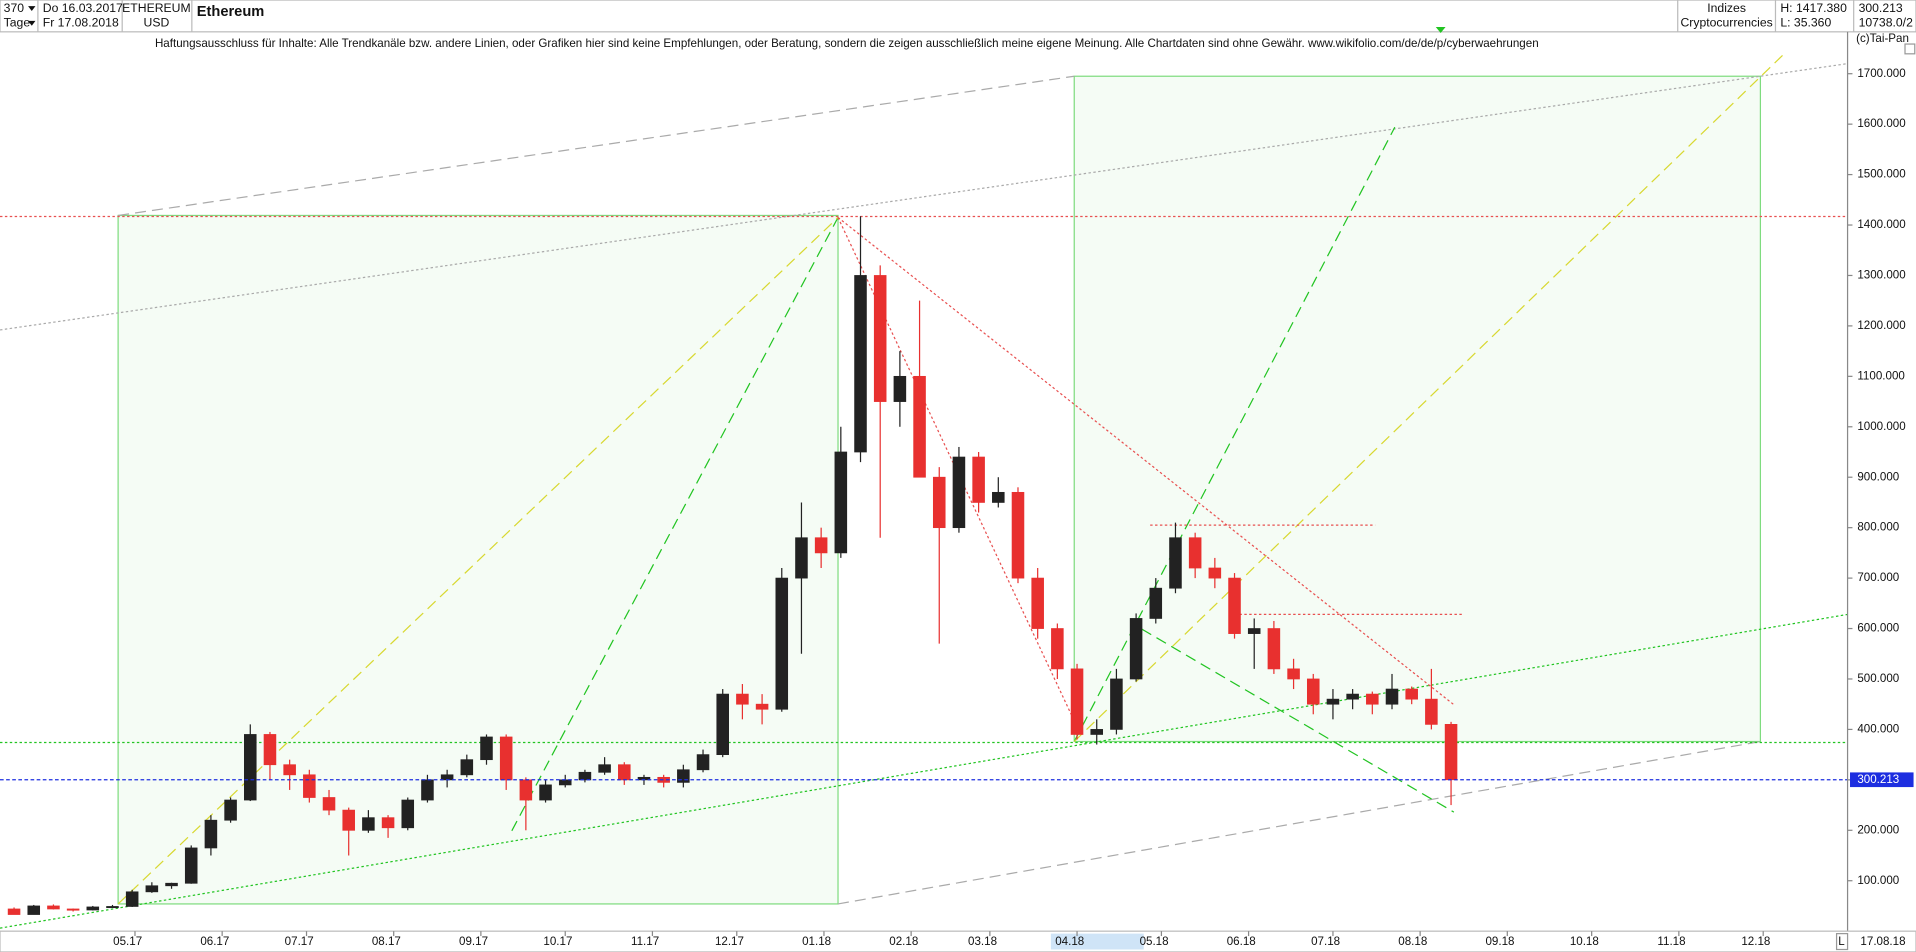 The image size is (1916, 952). What do you see at coordinates (1881, 426) in the screenshot?
I see `y-tick-label: 1000.000` at bounding box center [1881, 426].